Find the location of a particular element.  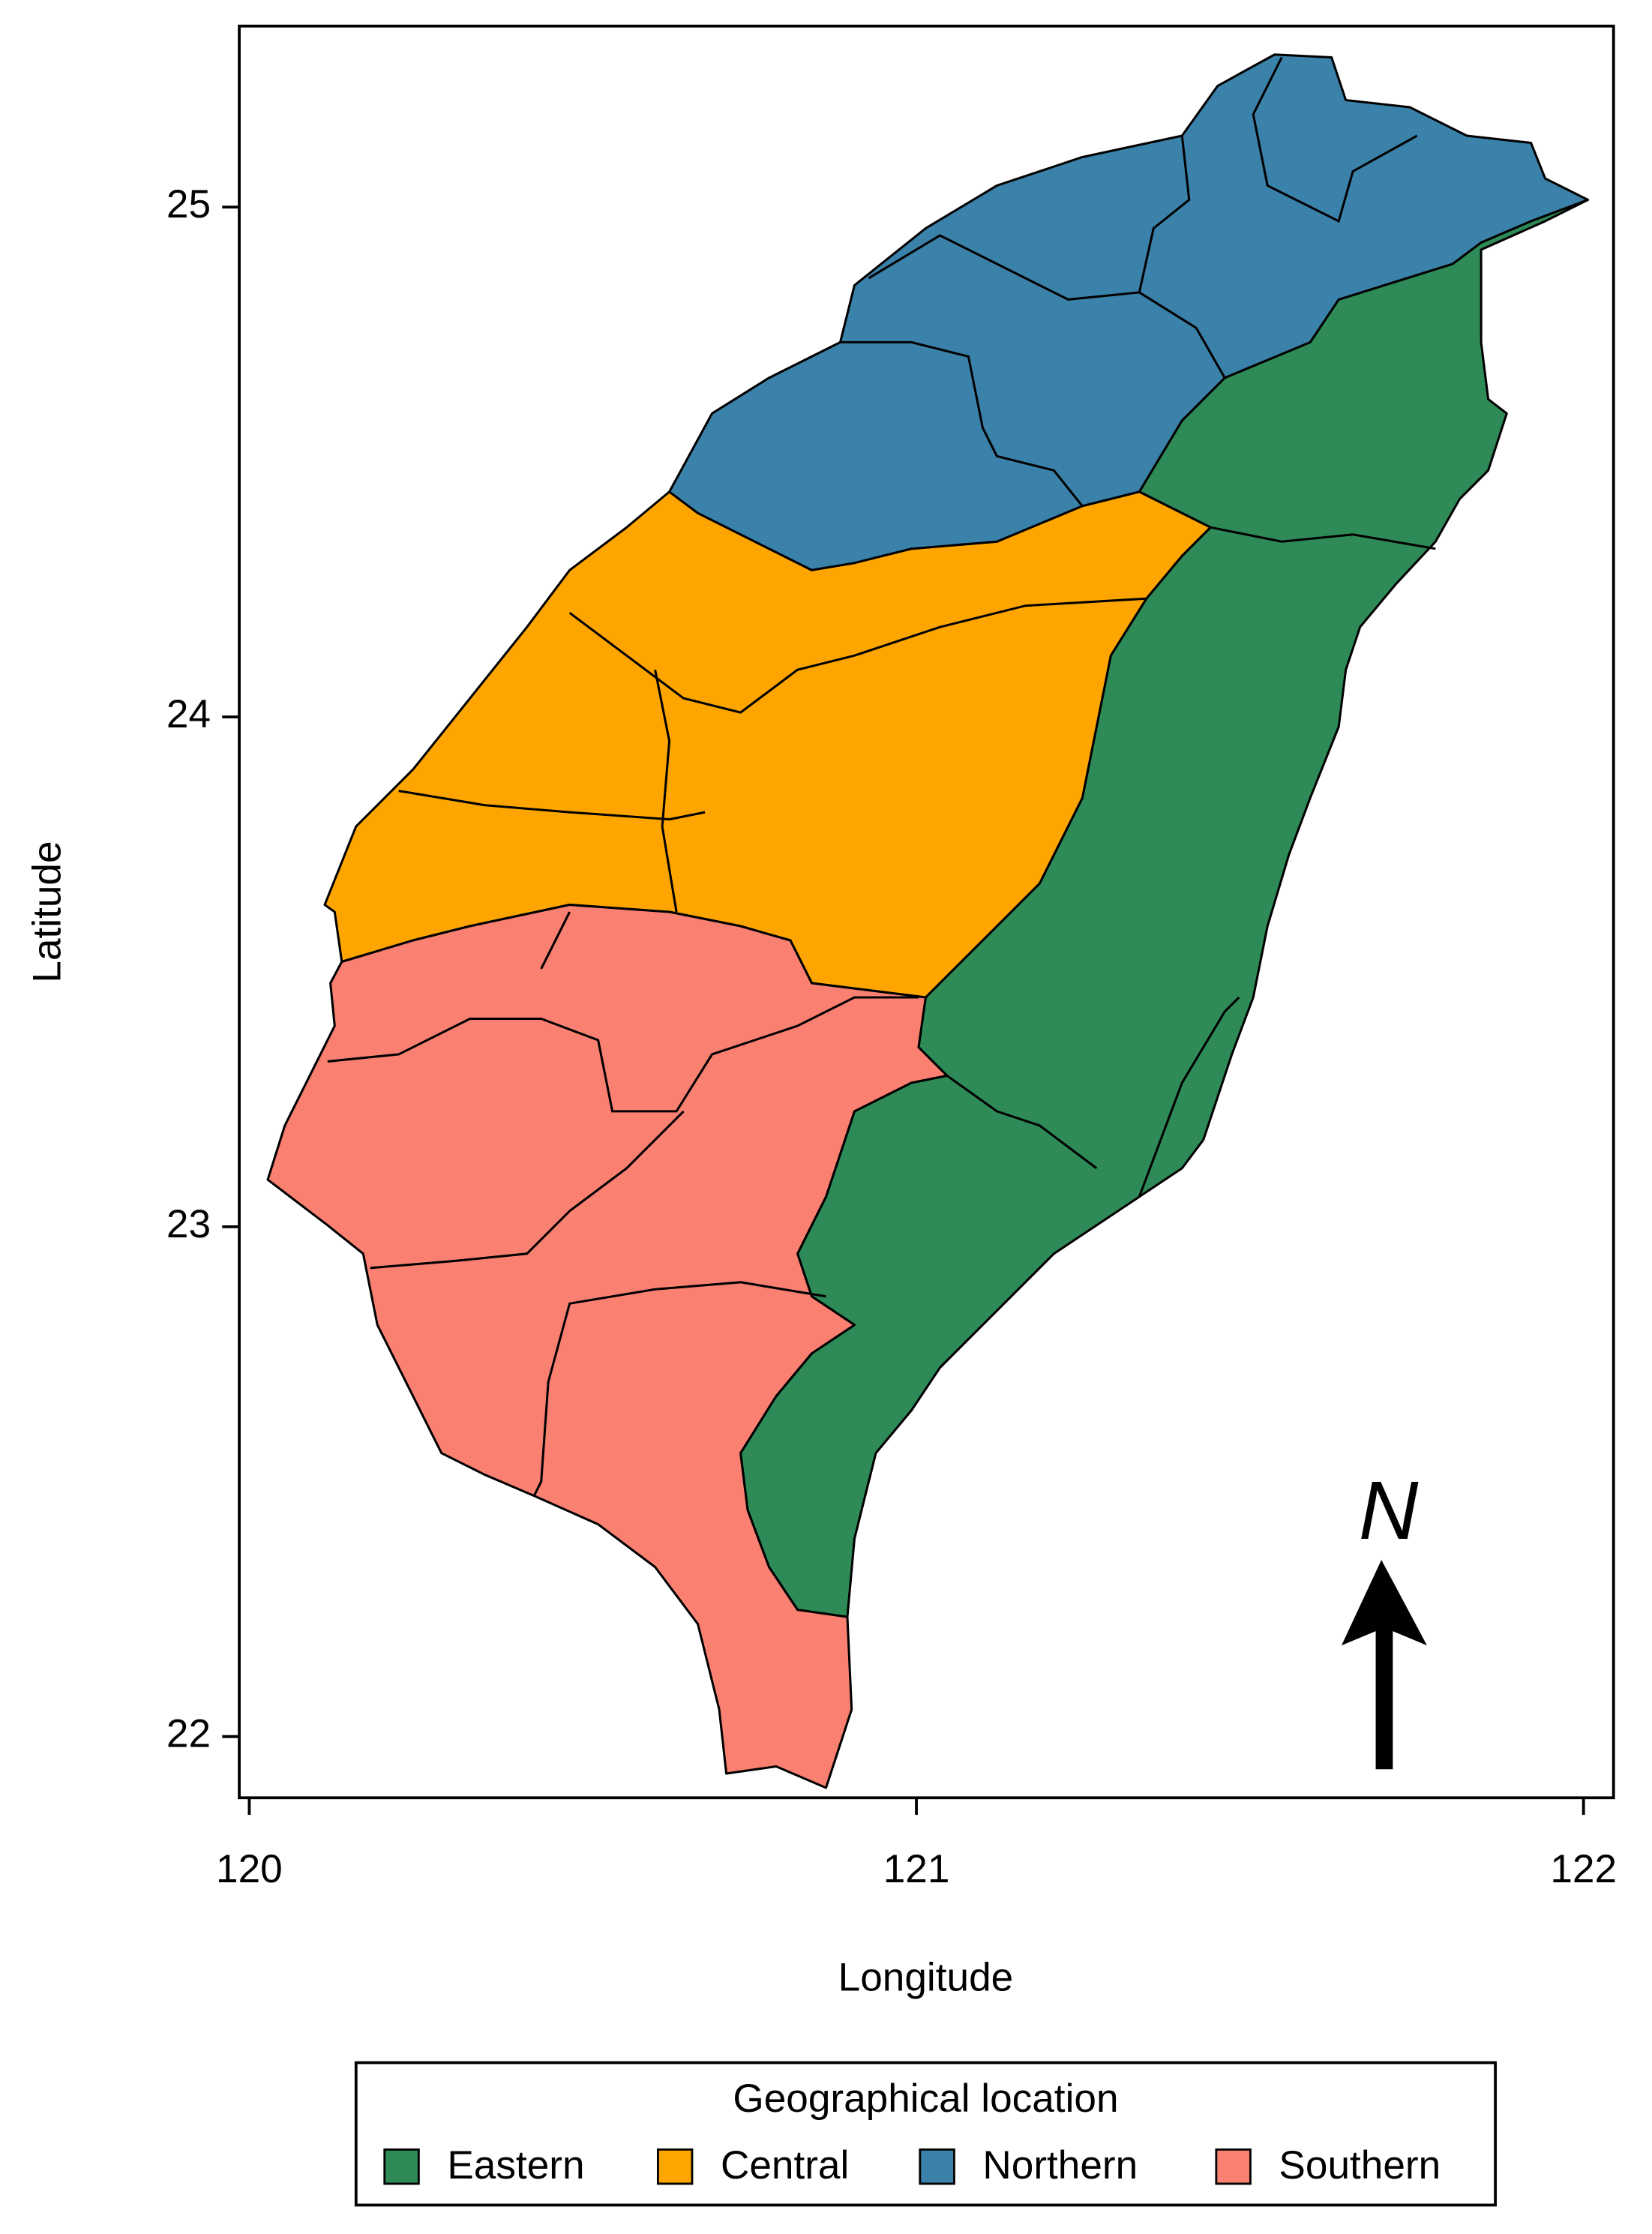

y-tick-label: 23 is located at coordinates (188, 1224).